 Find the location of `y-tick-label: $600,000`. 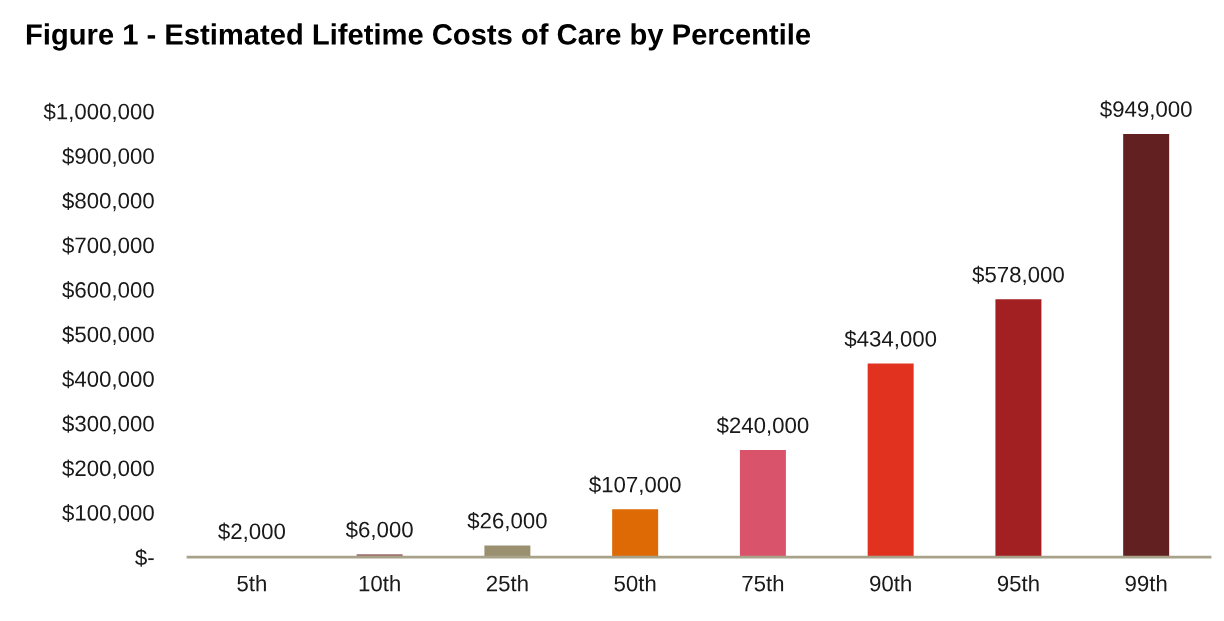

y-tick-label: $600,000 is located at coordinates (108, 291).